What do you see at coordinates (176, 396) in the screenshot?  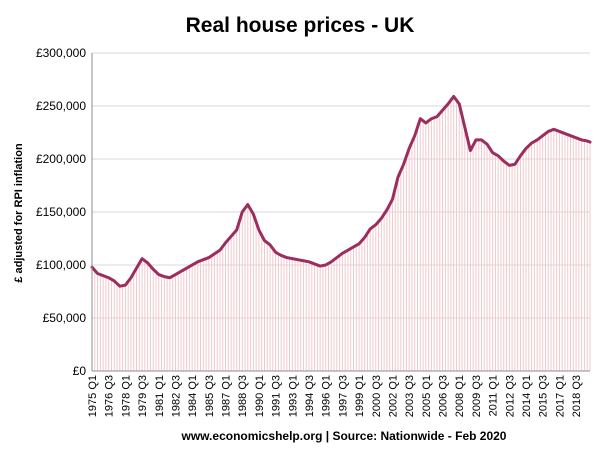 I see `x-tick-label: 1982 Q3` at bounding box center [176, 396].